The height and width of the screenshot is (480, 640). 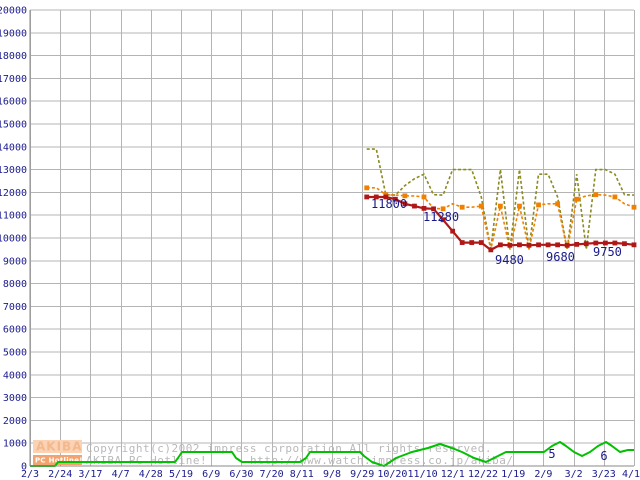 I want to click on shop-count-label: 6, so click(x=603, y=456).